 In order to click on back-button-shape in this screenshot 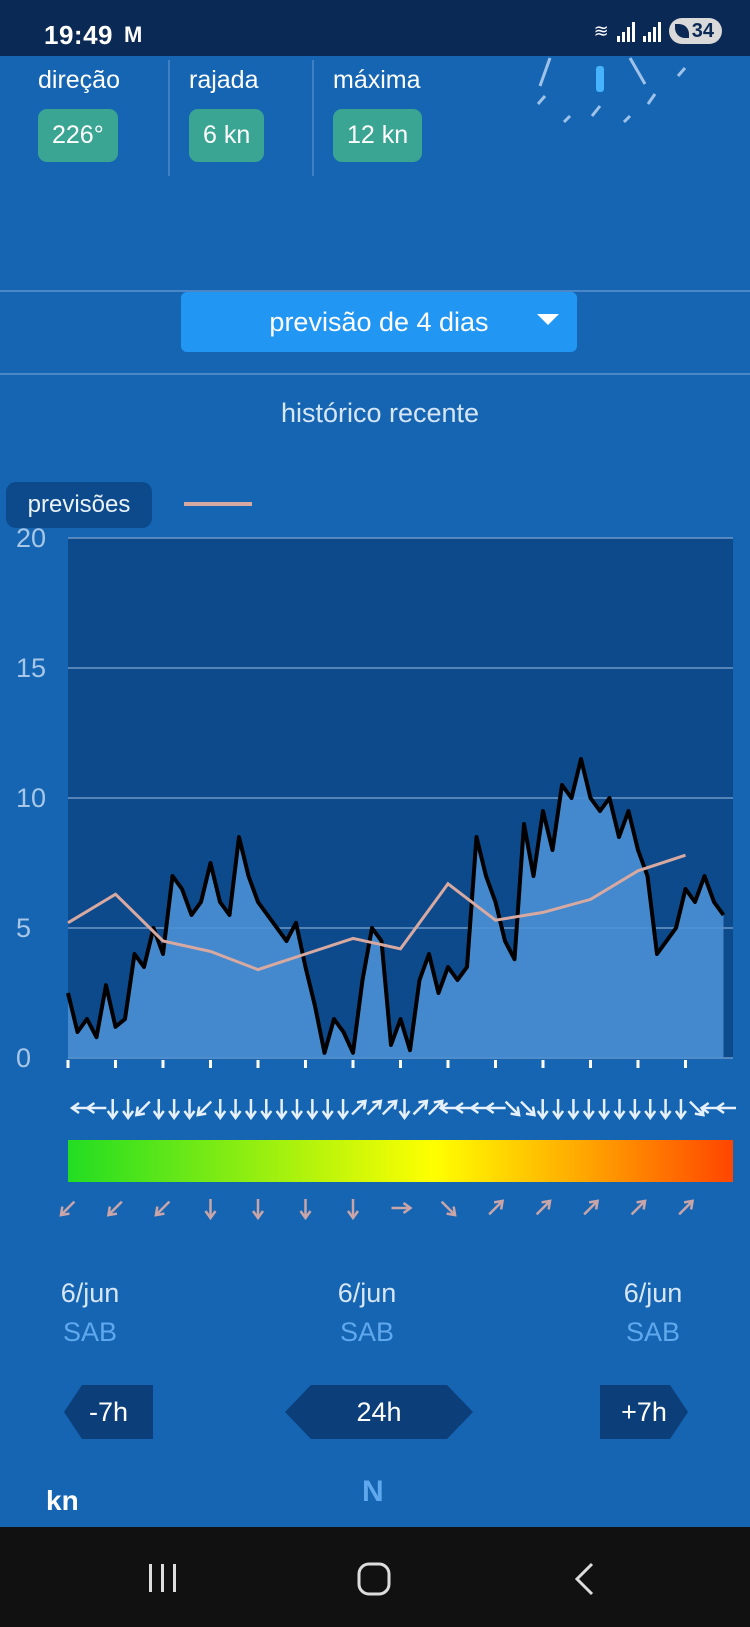, I will do `click(108, 1412)`.